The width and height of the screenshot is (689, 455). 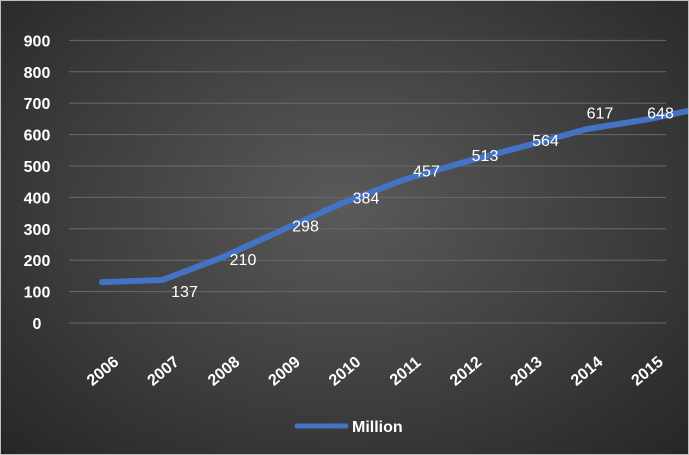 What do you see at coordinates (37, 104) in the screenshot?
I see `y-tick-label: 700` at bounding box center [37, 104].